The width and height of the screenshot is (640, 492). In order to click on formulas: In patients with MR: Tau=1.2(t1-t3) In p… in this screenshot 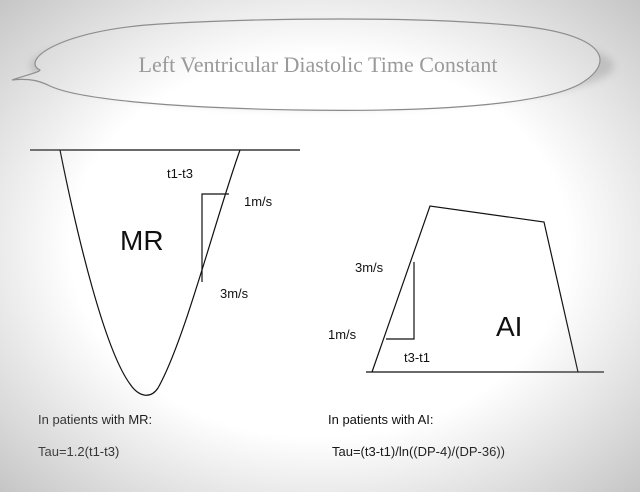, I will do `click(271, 435)`.